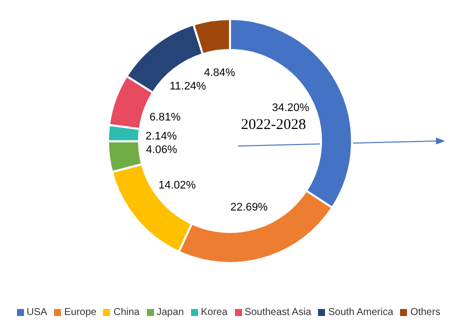 This screenshot has height=326, width=457. I want to click on legend-label: Others, so click(424, 312).